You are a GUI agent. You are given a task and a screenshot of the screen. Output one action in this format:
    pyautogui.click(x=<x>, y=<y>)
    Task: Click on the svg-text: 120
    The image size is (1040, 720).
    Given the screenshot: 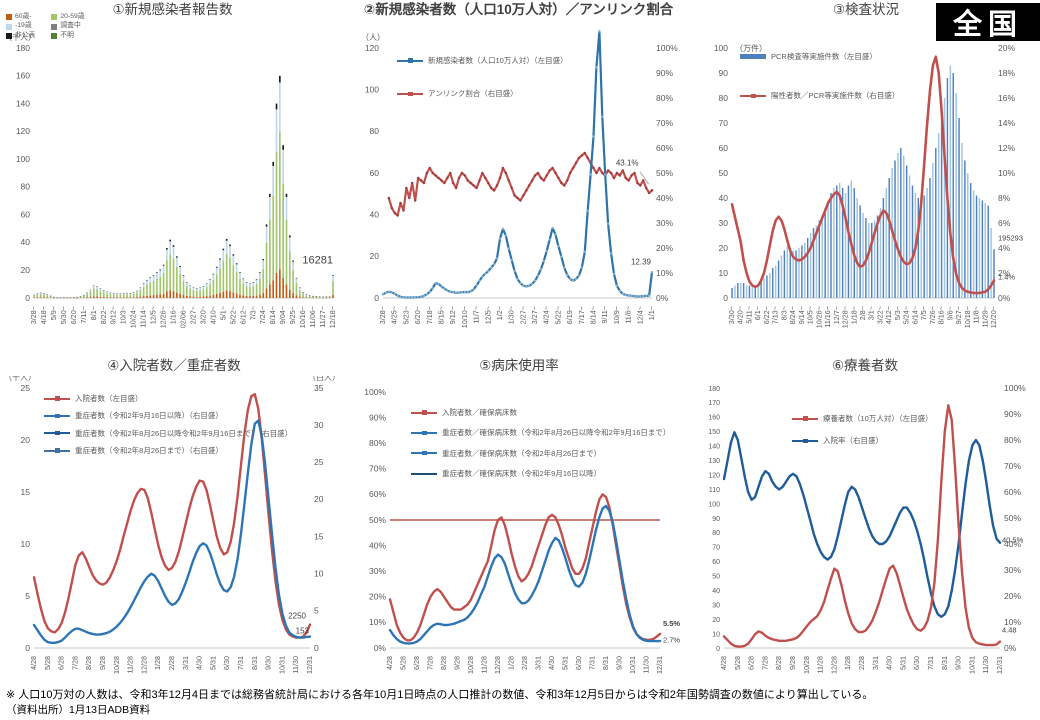 What is the action you would take?
    pyautogui.click(x=714, y=475)
    